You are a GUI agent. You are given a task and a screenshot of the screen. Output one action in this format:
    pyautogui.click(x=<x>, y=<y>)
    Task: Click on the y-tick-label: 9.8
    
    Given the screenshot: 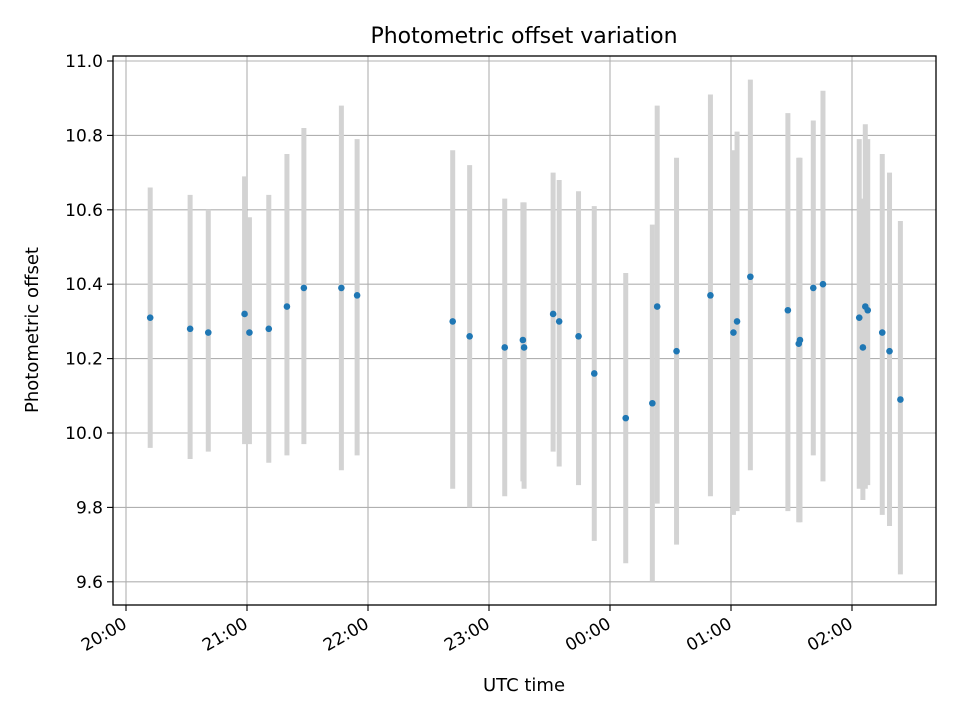 What is the action you would take?
    pyautogui.click(x=89, y=508)
    